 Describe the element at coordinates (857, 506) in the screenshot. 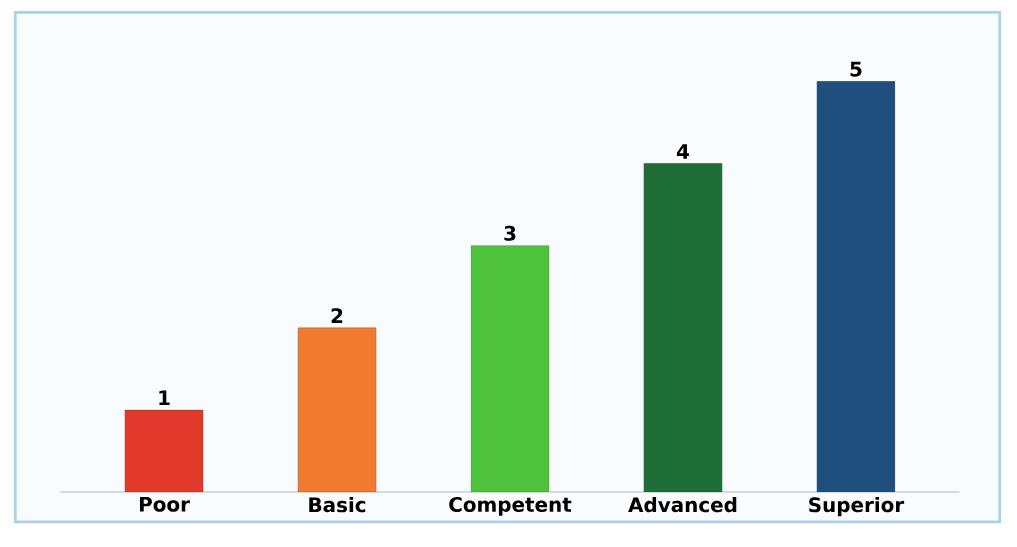

I see `x-tick-label: Superior` at that location.